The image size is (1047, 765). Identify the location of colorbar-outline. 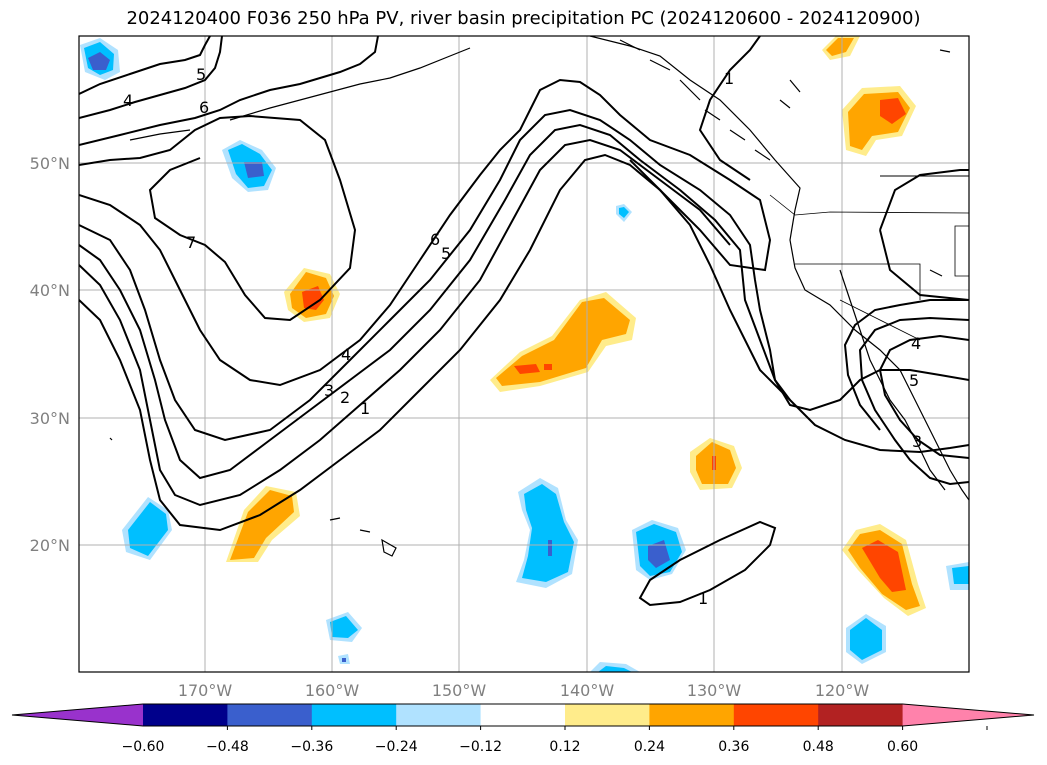
(523, 715).